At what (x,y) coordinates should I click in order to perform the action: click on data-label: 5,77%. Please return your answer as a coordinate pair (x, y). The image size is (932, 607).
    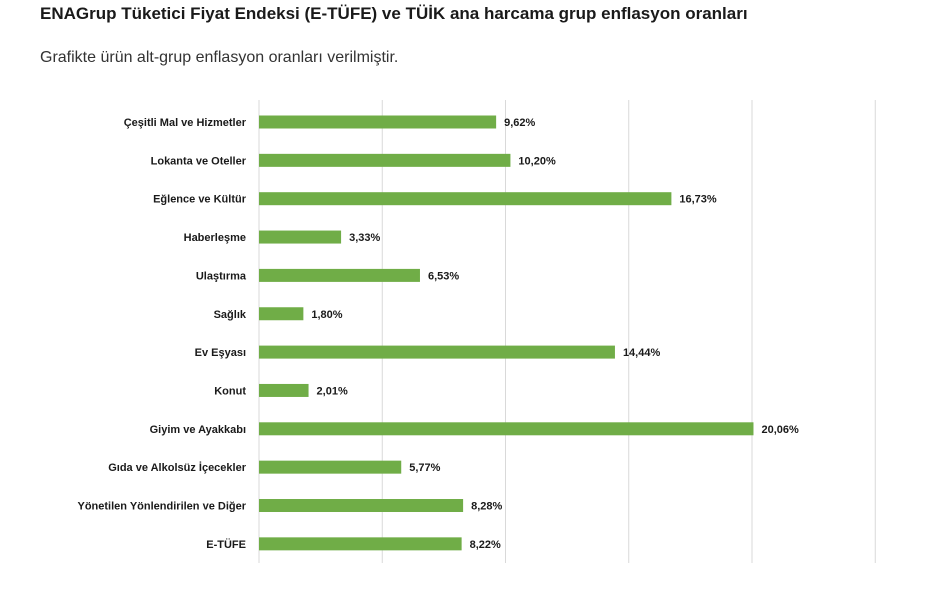
    Looking at the image, I should click on (424, 468).